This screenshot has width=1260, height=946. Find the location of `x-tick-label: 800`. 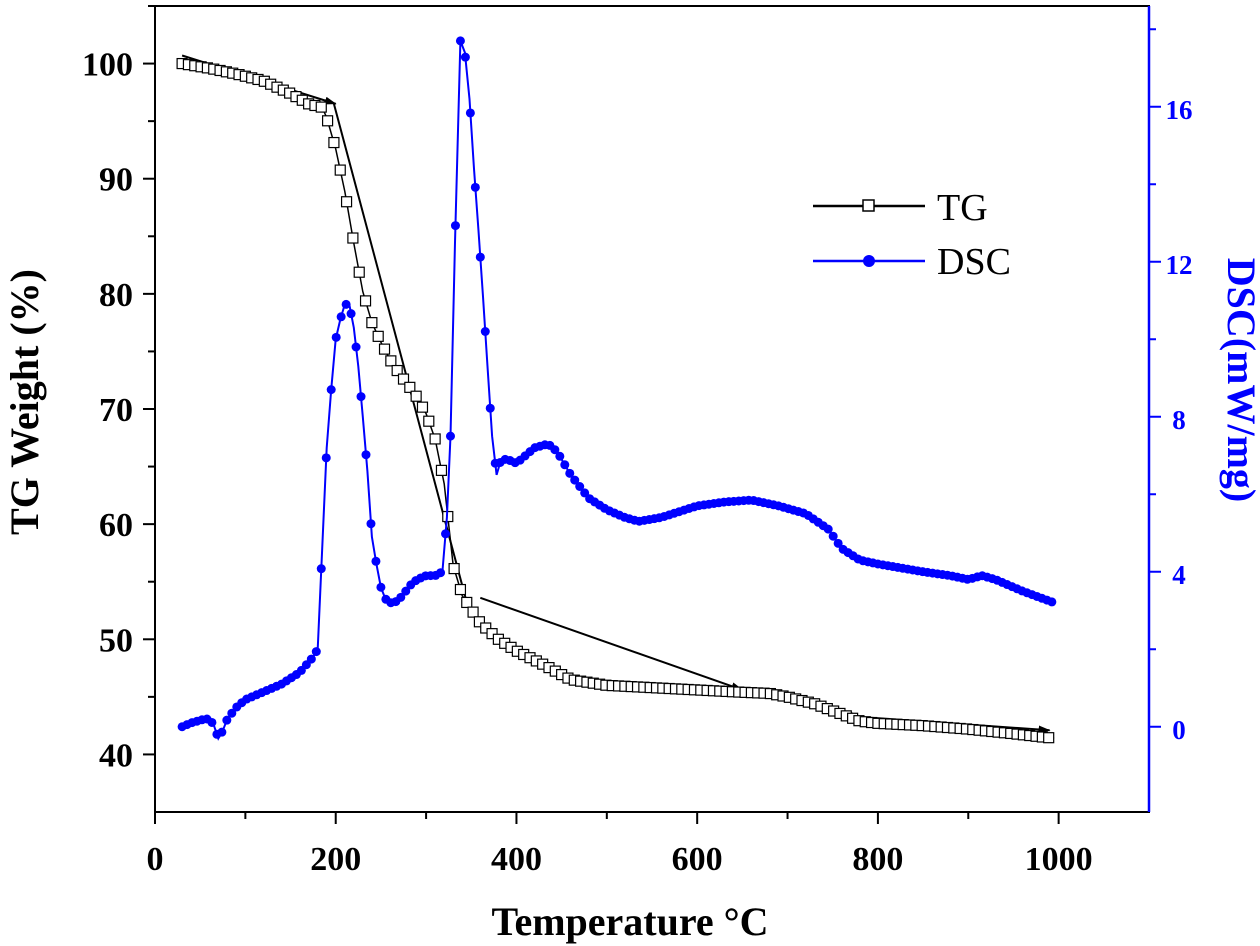

x-tick-label: 800 is located at coordinates (877, 859).